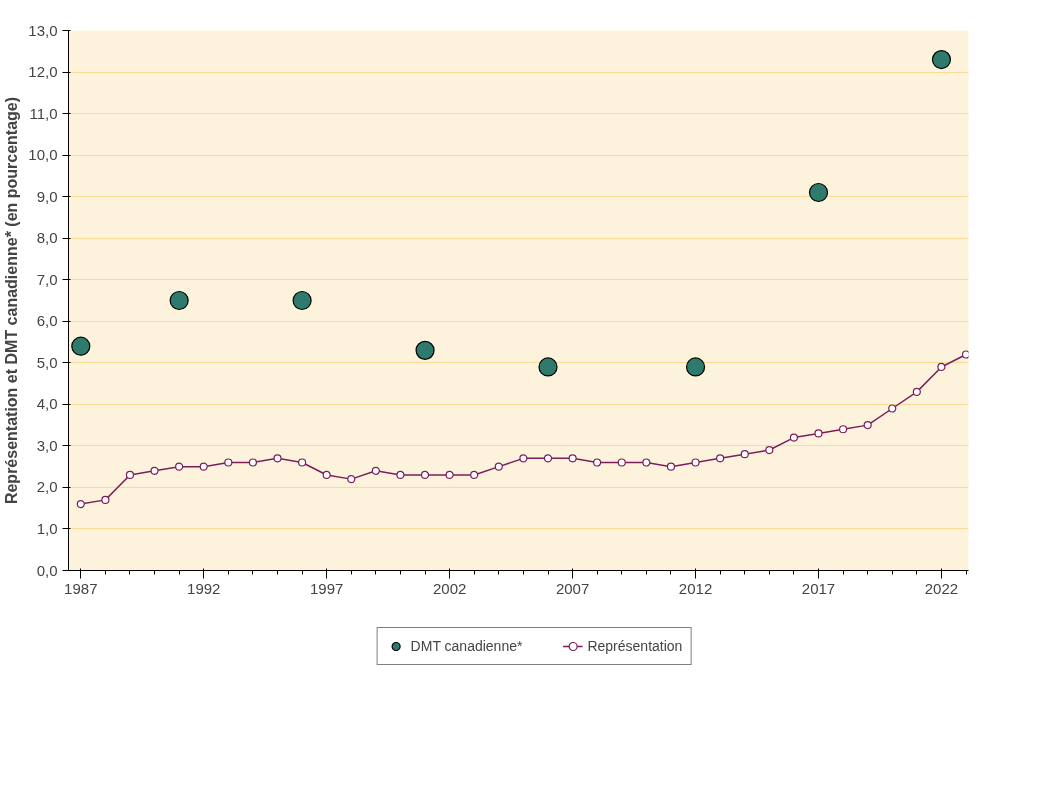 This screenshot has width=1049, height=798. I want to click on y-tick-label: 11,0, so click(43, 113).